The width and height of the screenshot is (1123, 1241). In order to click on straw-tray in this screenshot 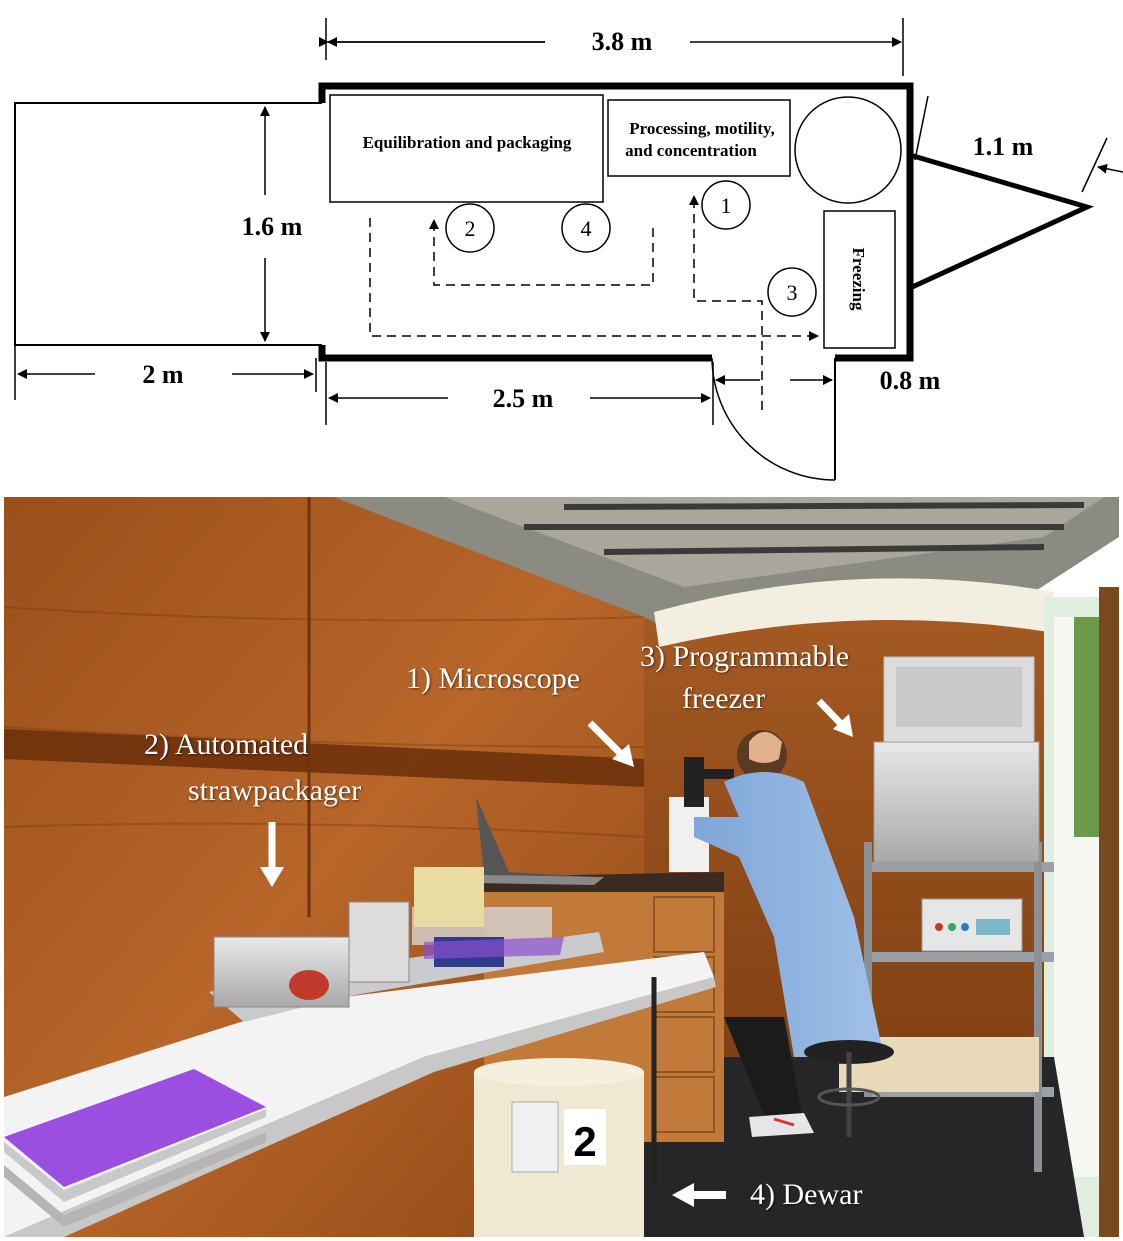, I will do `click(135, 1128)`.